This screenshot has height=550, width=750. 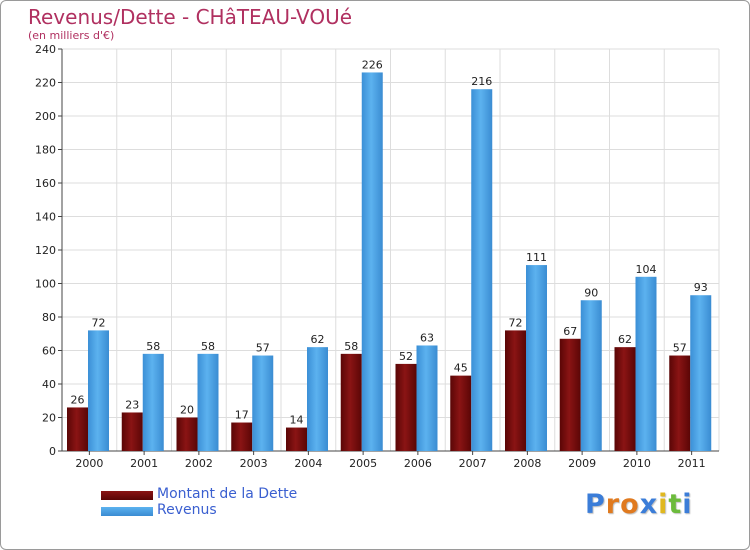 What do you see at coordinates (680, 403) in the screenshot?
I see `bar-dette-2011` at bounding box center [680, 403].